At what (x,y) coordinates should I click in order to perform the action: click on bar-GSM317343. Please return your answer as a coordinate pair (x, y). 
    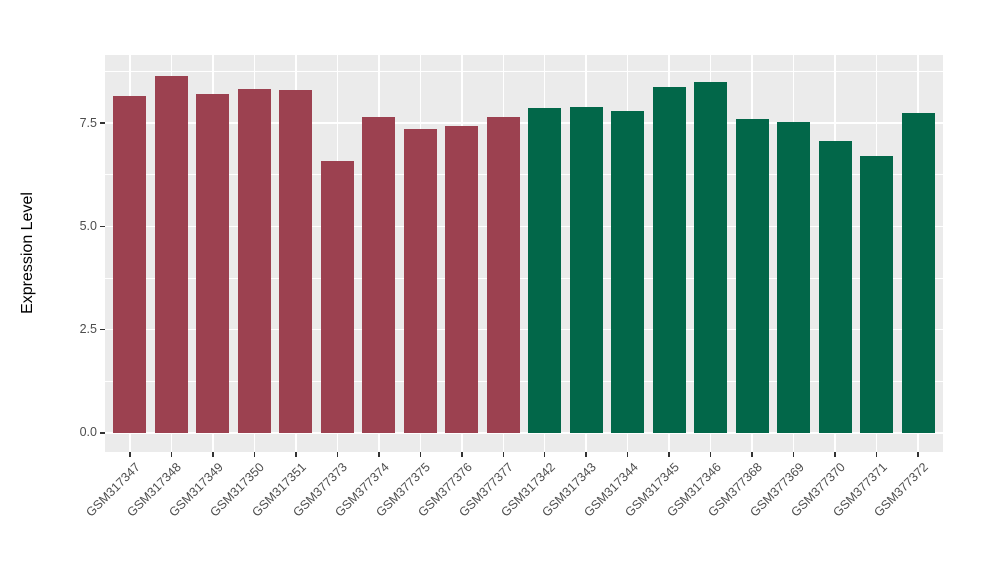
    Looking at the image, I should click on (586, 270).